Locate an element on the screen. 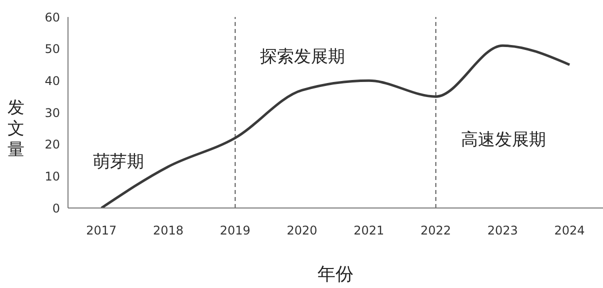 The width and height of the screenshot is (603, 288). y-tick-label: 20 is located at coordinates (52, 145).